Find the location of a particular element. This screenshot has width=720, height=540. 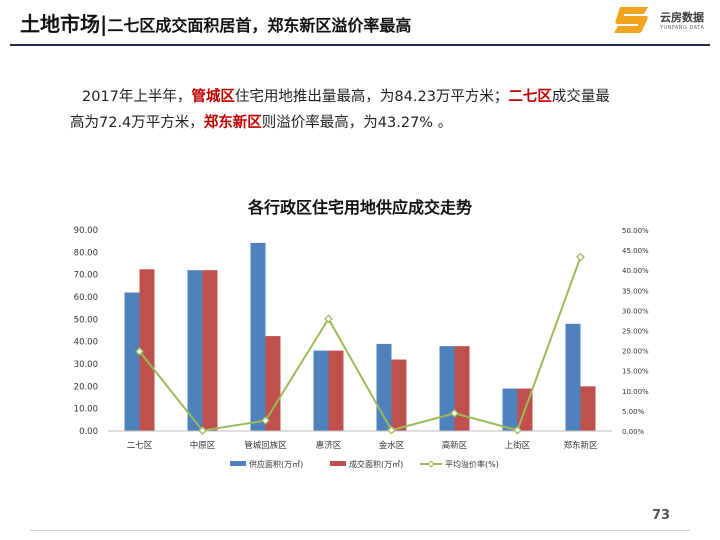

x-tick-label: 上街区 is located at coordinates (518, 445).